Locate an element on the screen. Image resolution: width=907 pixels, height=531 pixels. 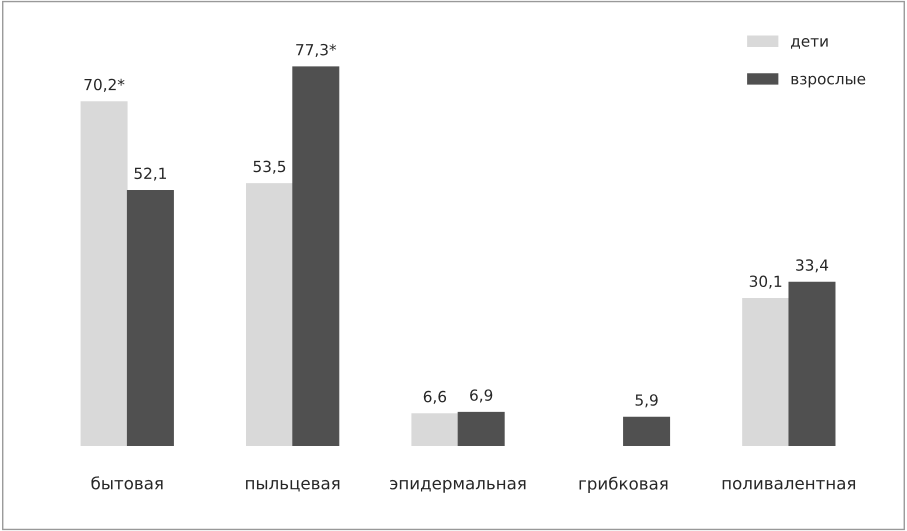
data-label: 30,1 is located at coordinates (766, 282).